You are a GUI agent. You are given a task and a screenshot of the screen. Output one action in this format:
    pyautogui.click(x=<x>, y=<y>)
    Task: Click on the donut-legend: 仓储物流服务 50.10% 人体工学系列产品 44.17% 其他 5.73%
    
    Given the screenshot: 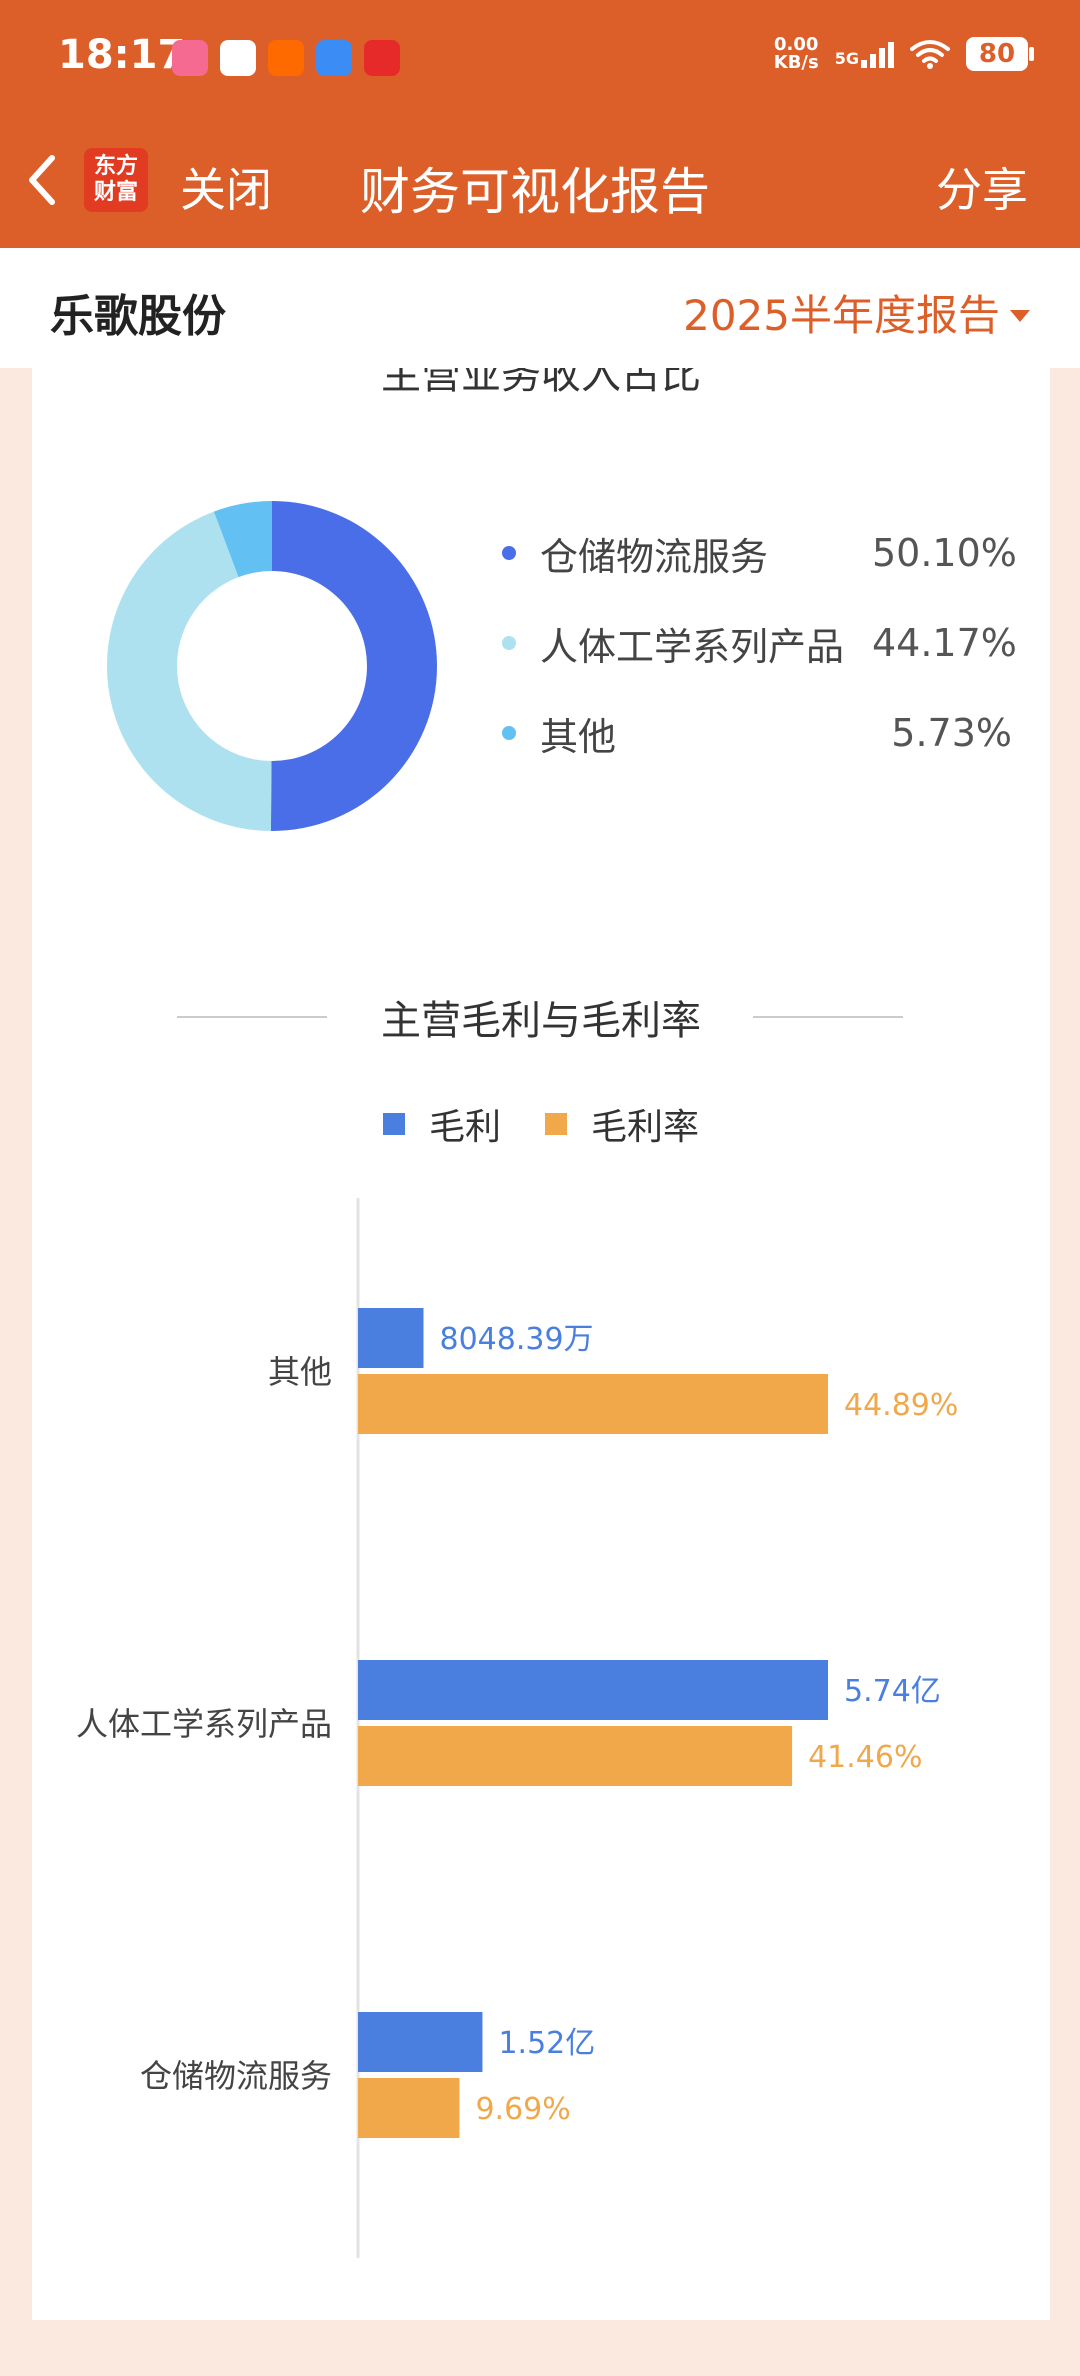 What is the action you would take?
    pyautogui.click(x=744, y=643)
    